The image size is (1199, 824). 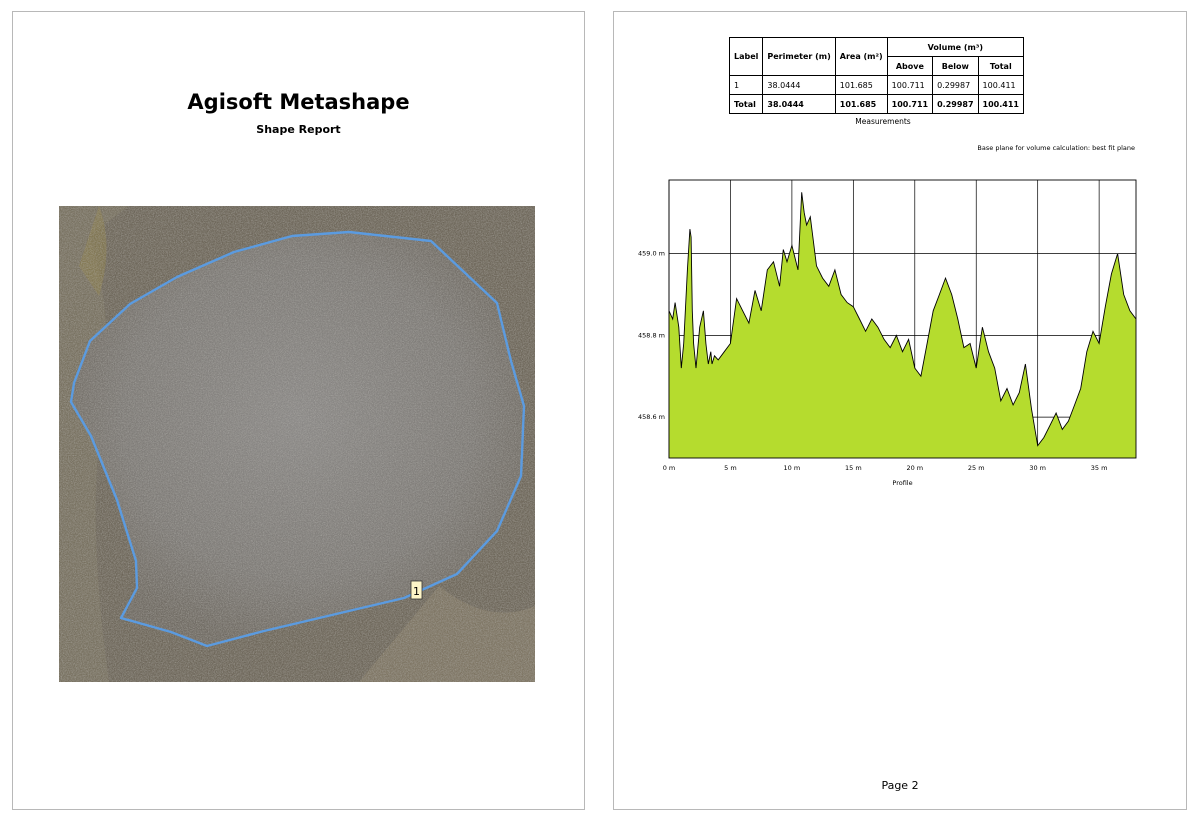 I want to click on x-axis-label: Profile, so click(x=902, y=483).